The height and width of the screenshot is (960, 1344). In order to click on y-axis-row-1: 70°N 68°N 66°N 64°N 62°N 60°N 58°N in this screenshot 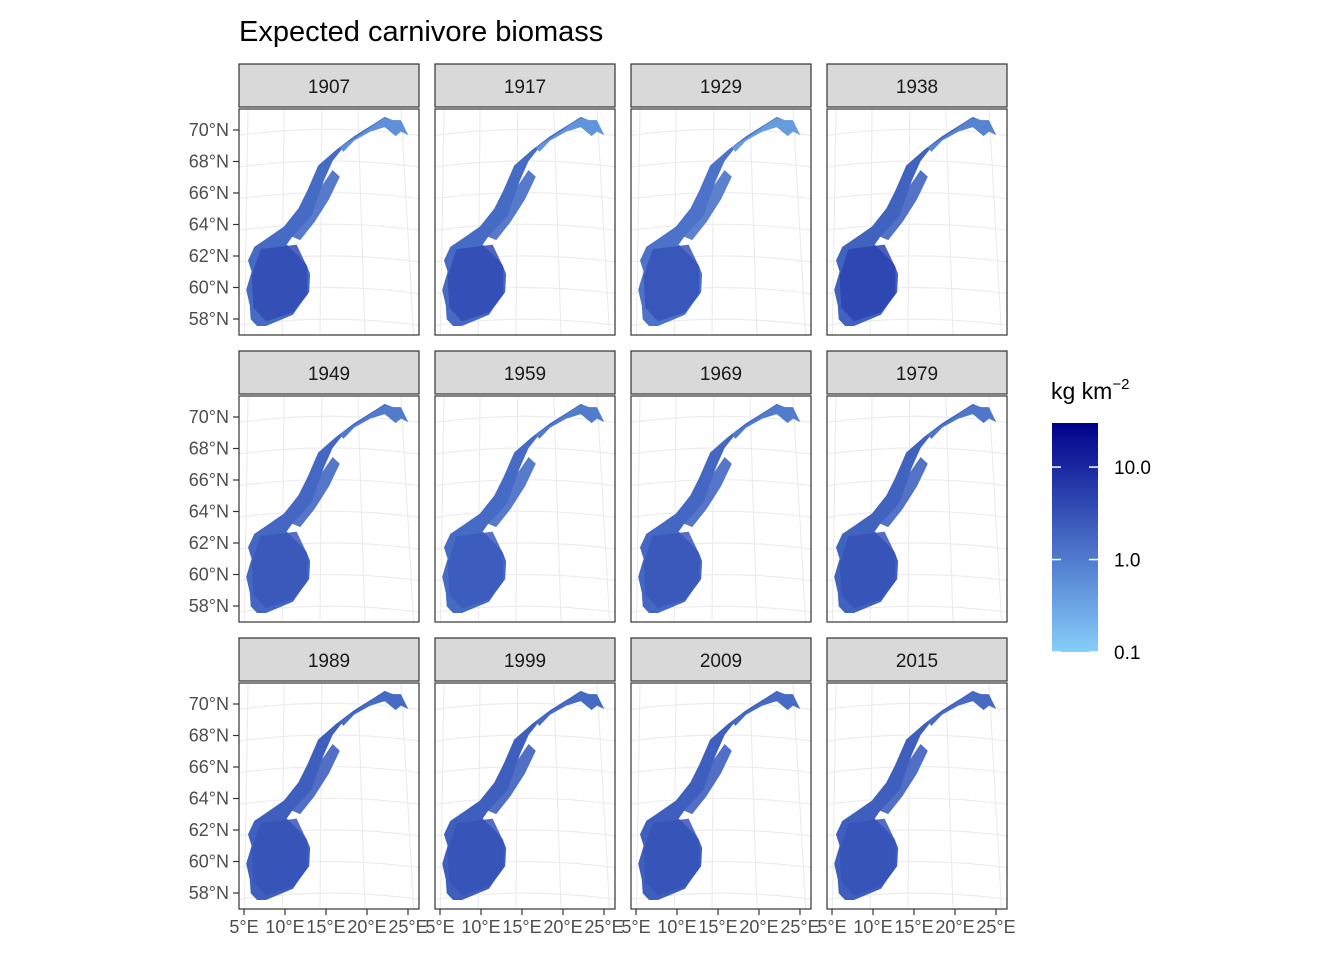, I will do `click(214, 224)`.